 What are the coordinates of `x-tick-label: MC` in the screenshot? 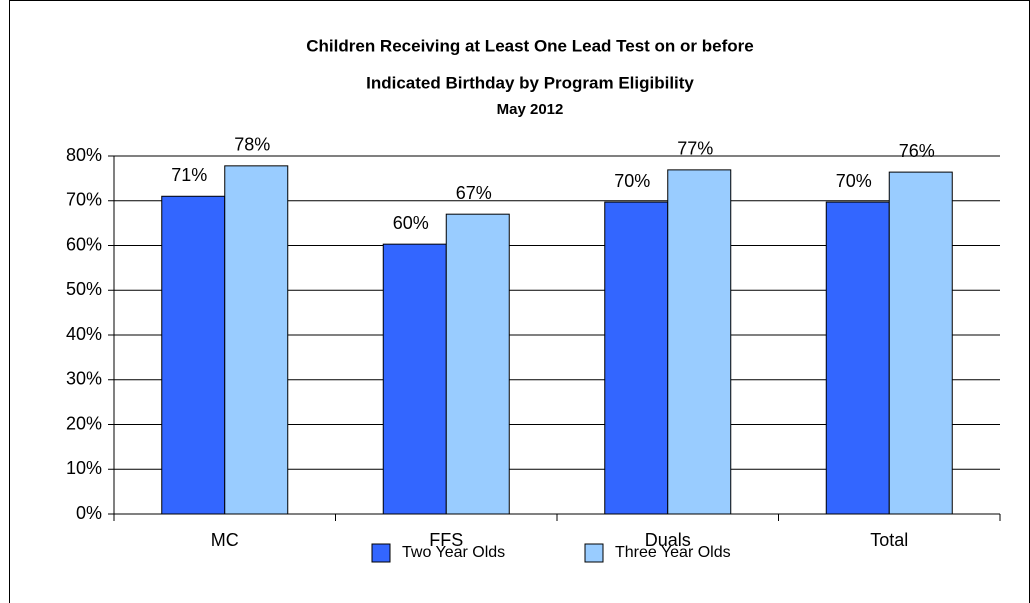 It's located at (225, 540).